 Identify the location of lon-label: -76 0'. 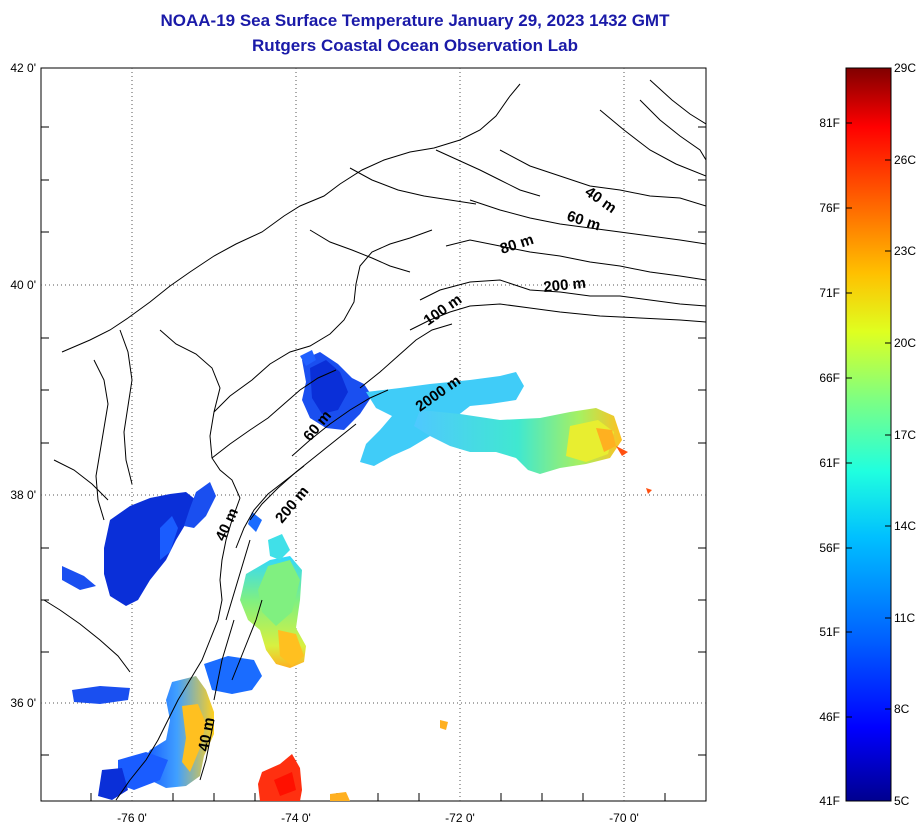
(132, 818).